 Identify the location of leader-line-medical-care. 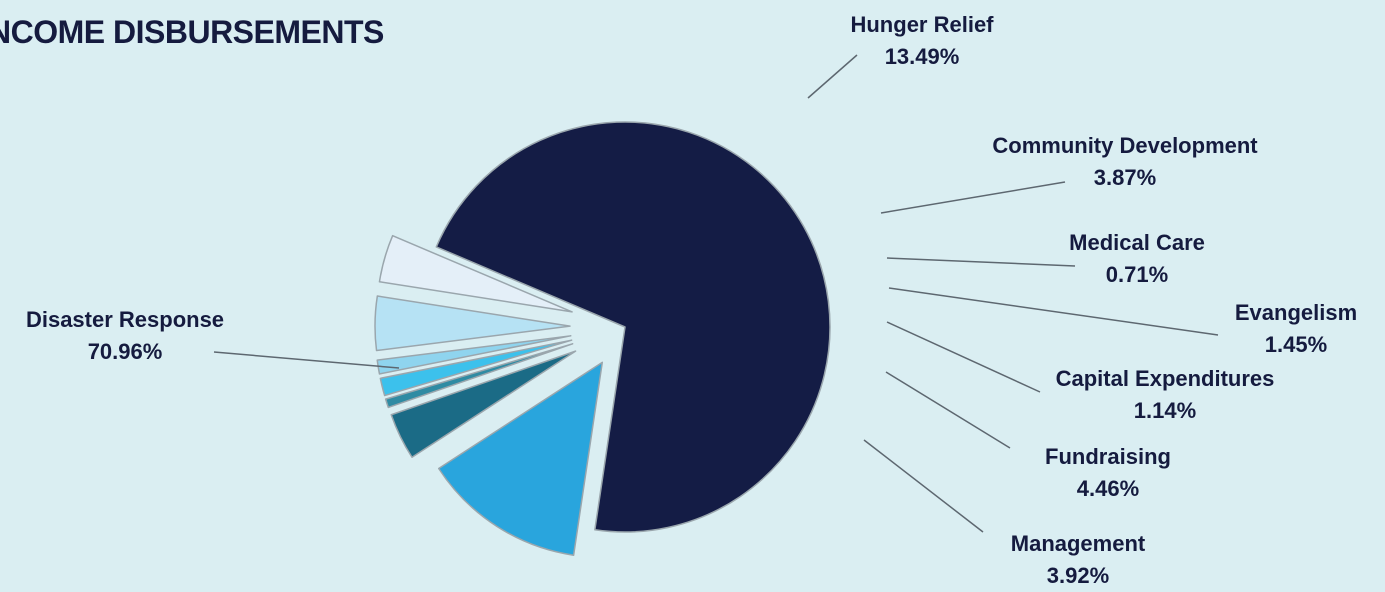
(981, 262).